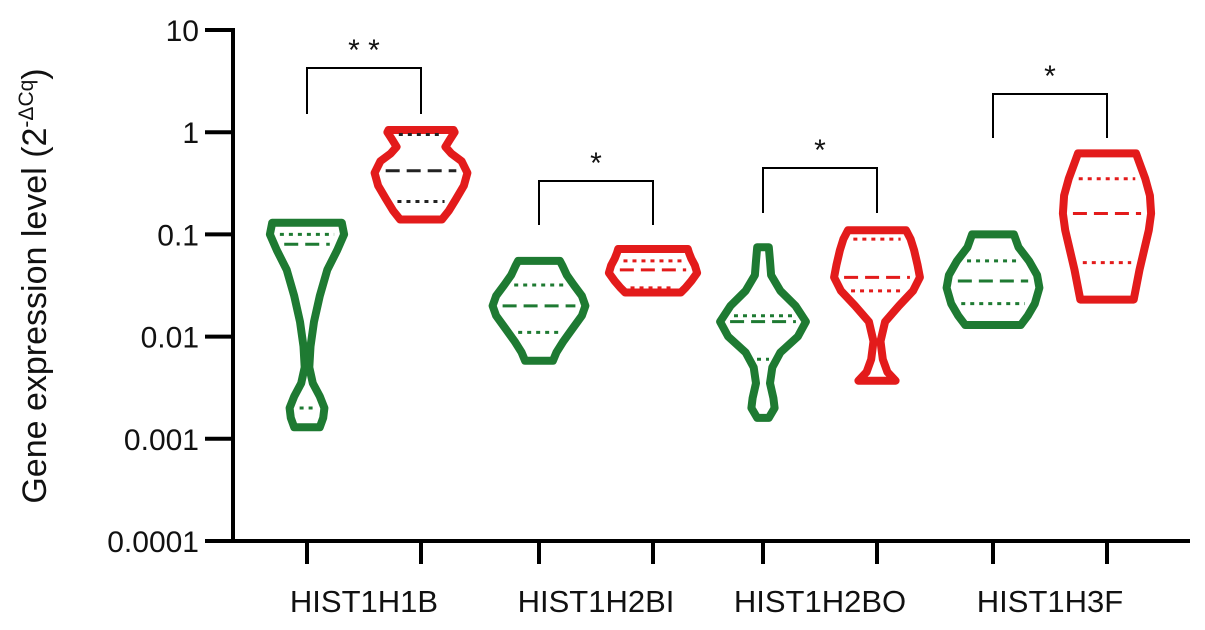 Image resolution: width=1205 pixels, height=630 pixels. I want to click on y-tick-label: 0.01, so click(170, 338).